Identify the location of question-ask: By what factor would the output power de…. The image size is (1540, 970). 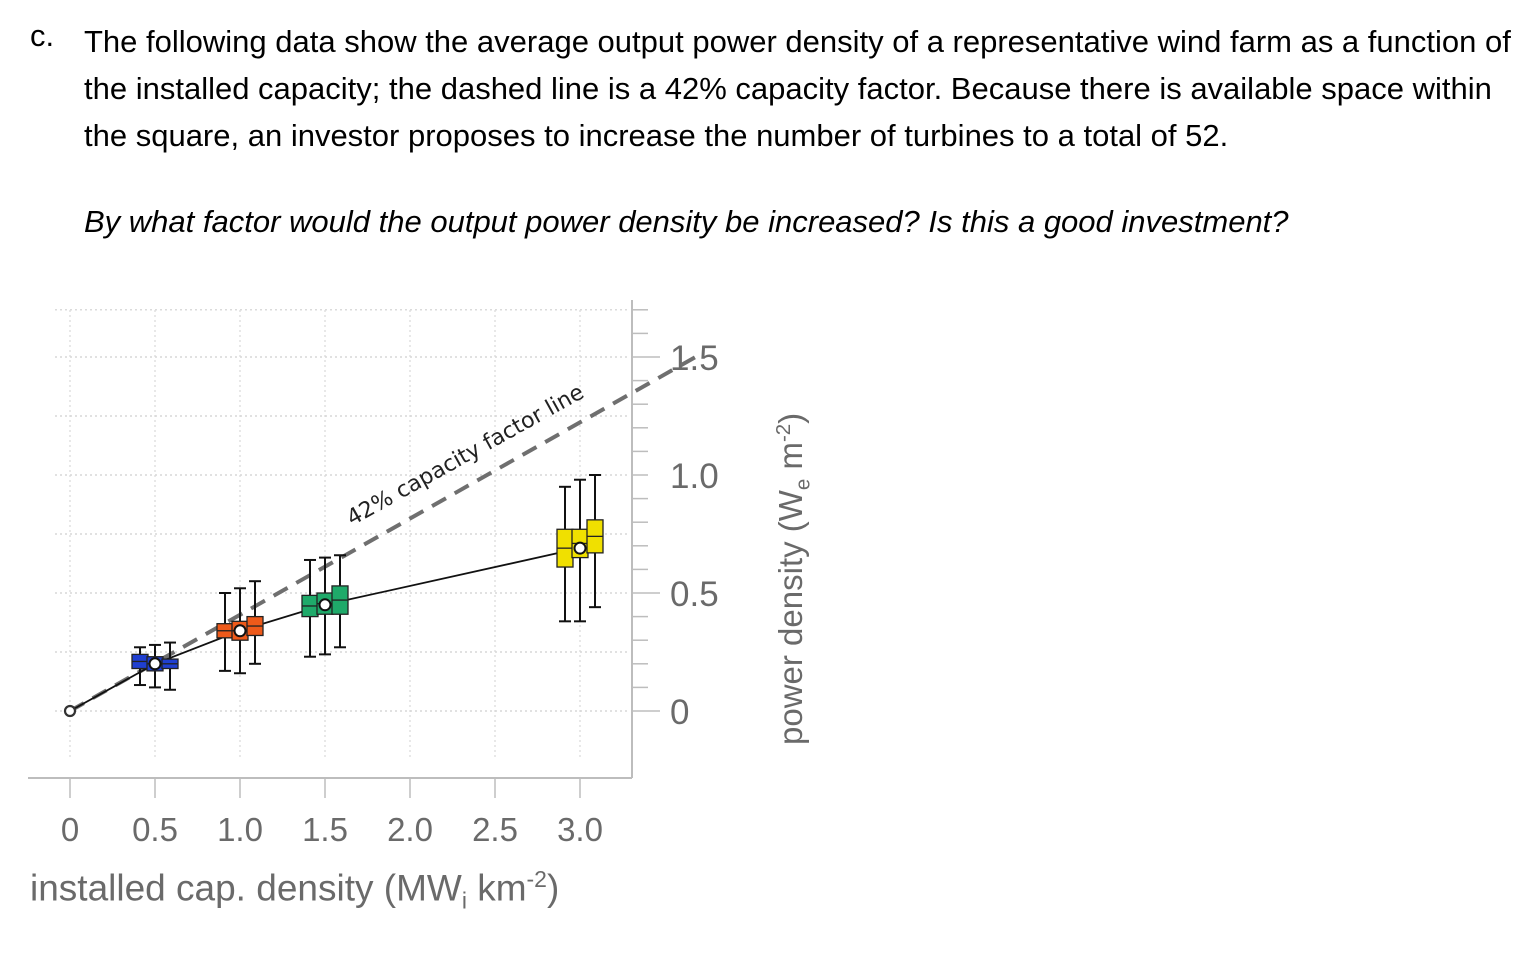
(686, 221).